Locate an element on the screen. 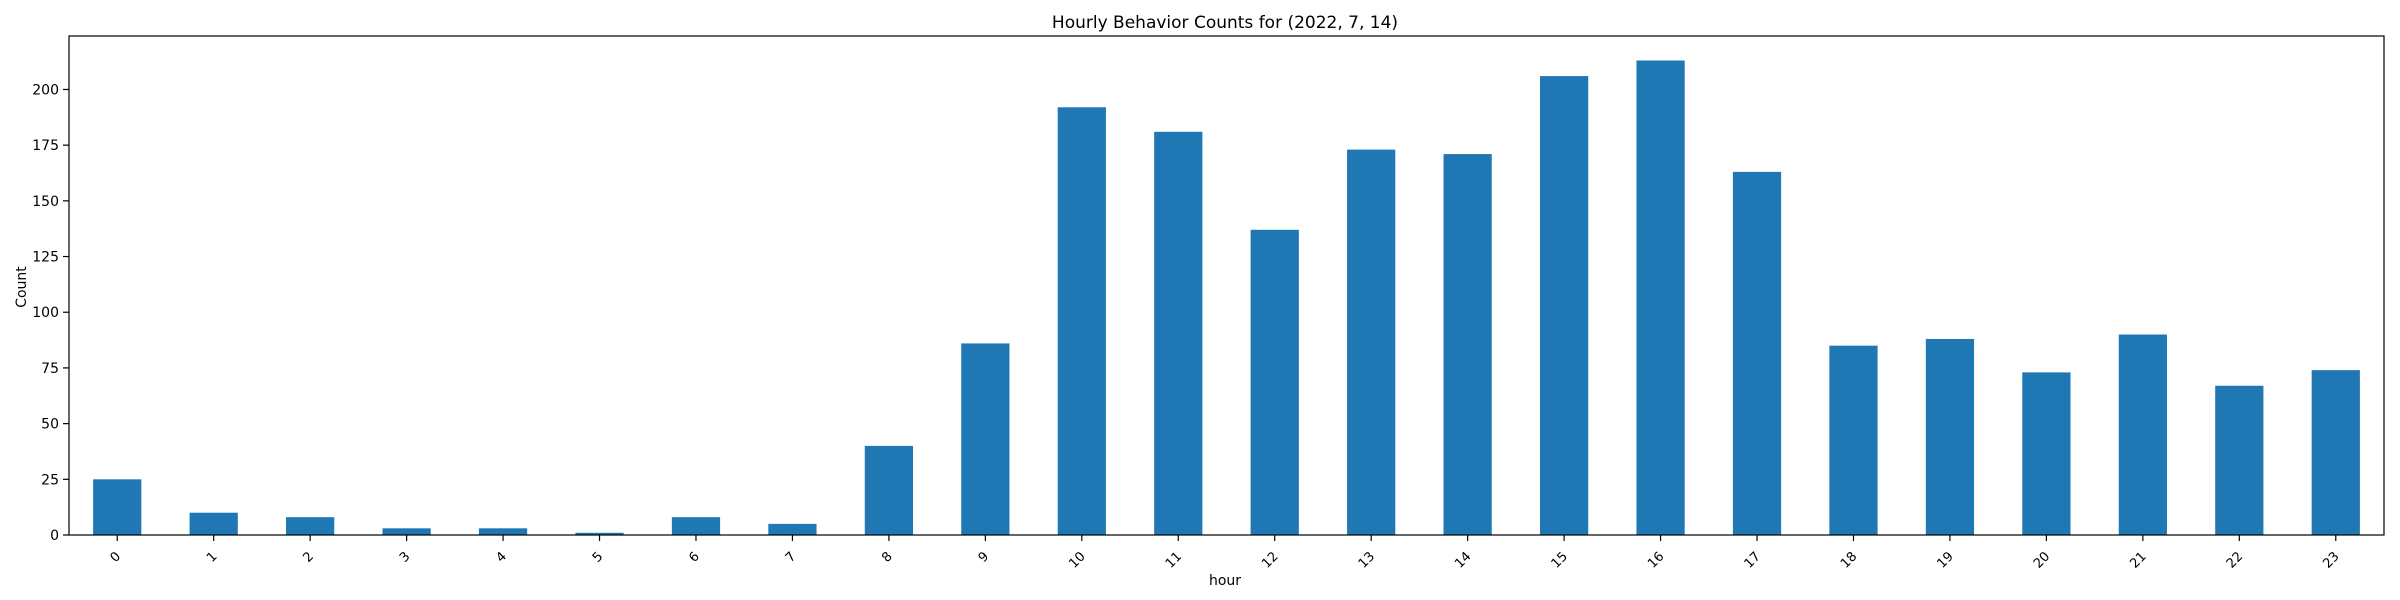 The image size is (2400, 600). y-axis: 0 25 50 75 100 125 150 175 200 is located at coordinates (50, 313).